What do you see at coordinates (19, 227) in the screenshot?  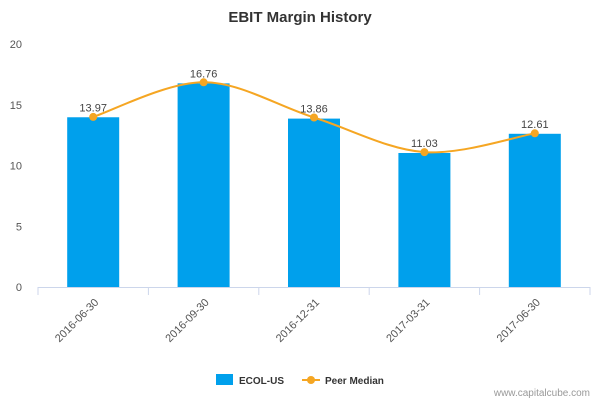 I see `y-tick-label: 5` at bounding box center [19, 227].